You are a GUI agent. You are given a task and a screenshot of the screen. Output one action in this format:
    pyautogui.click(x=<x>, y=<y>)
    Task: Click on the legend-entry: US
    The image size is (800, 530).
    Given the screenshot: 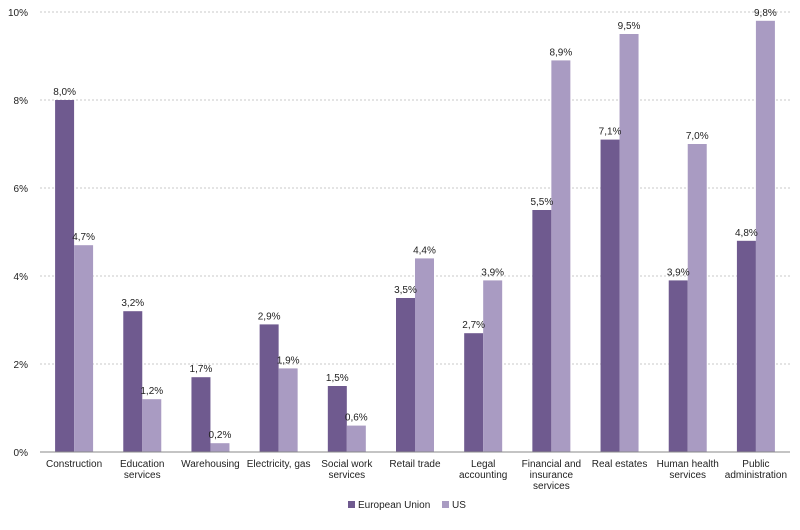 What is the action you would take?
    pyautogui.click(x=459, y=505)
    